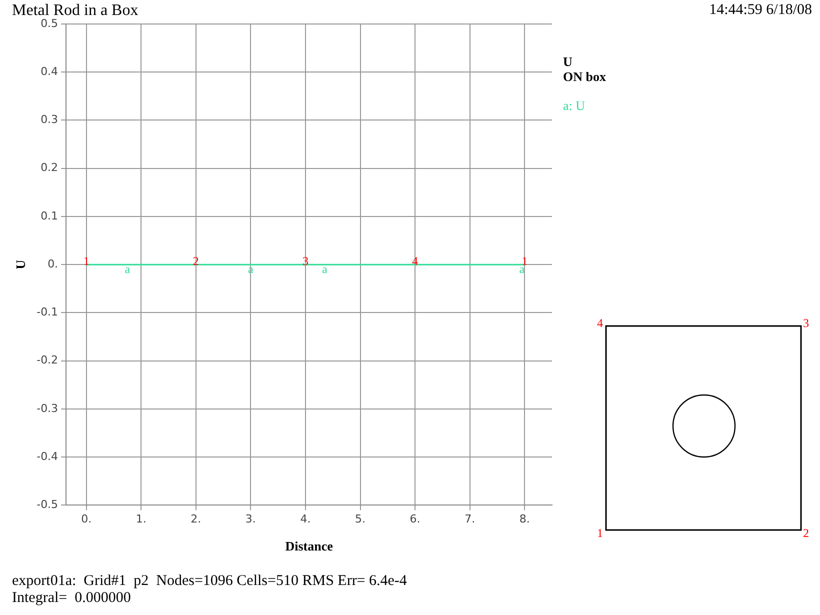 This screenshot has width=820, height=615. I want to click on x-tick-label: 1., so click(141, 519).